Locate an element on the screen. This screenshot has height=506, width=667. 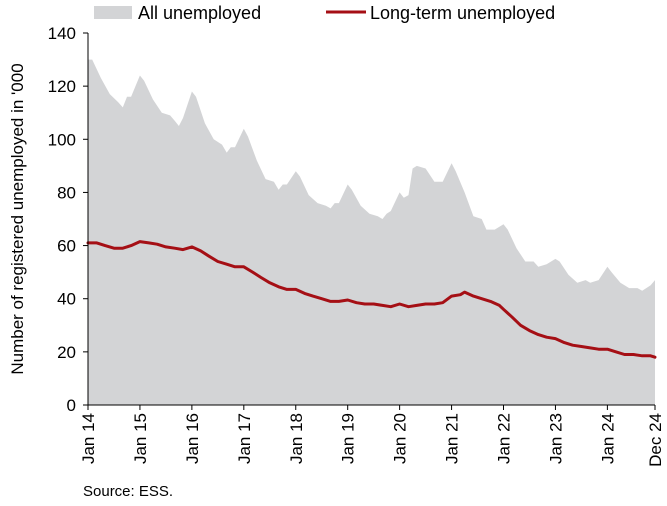
y-axis-title: Number of registered unemployed in '000 is located at coordinates (17, 218).